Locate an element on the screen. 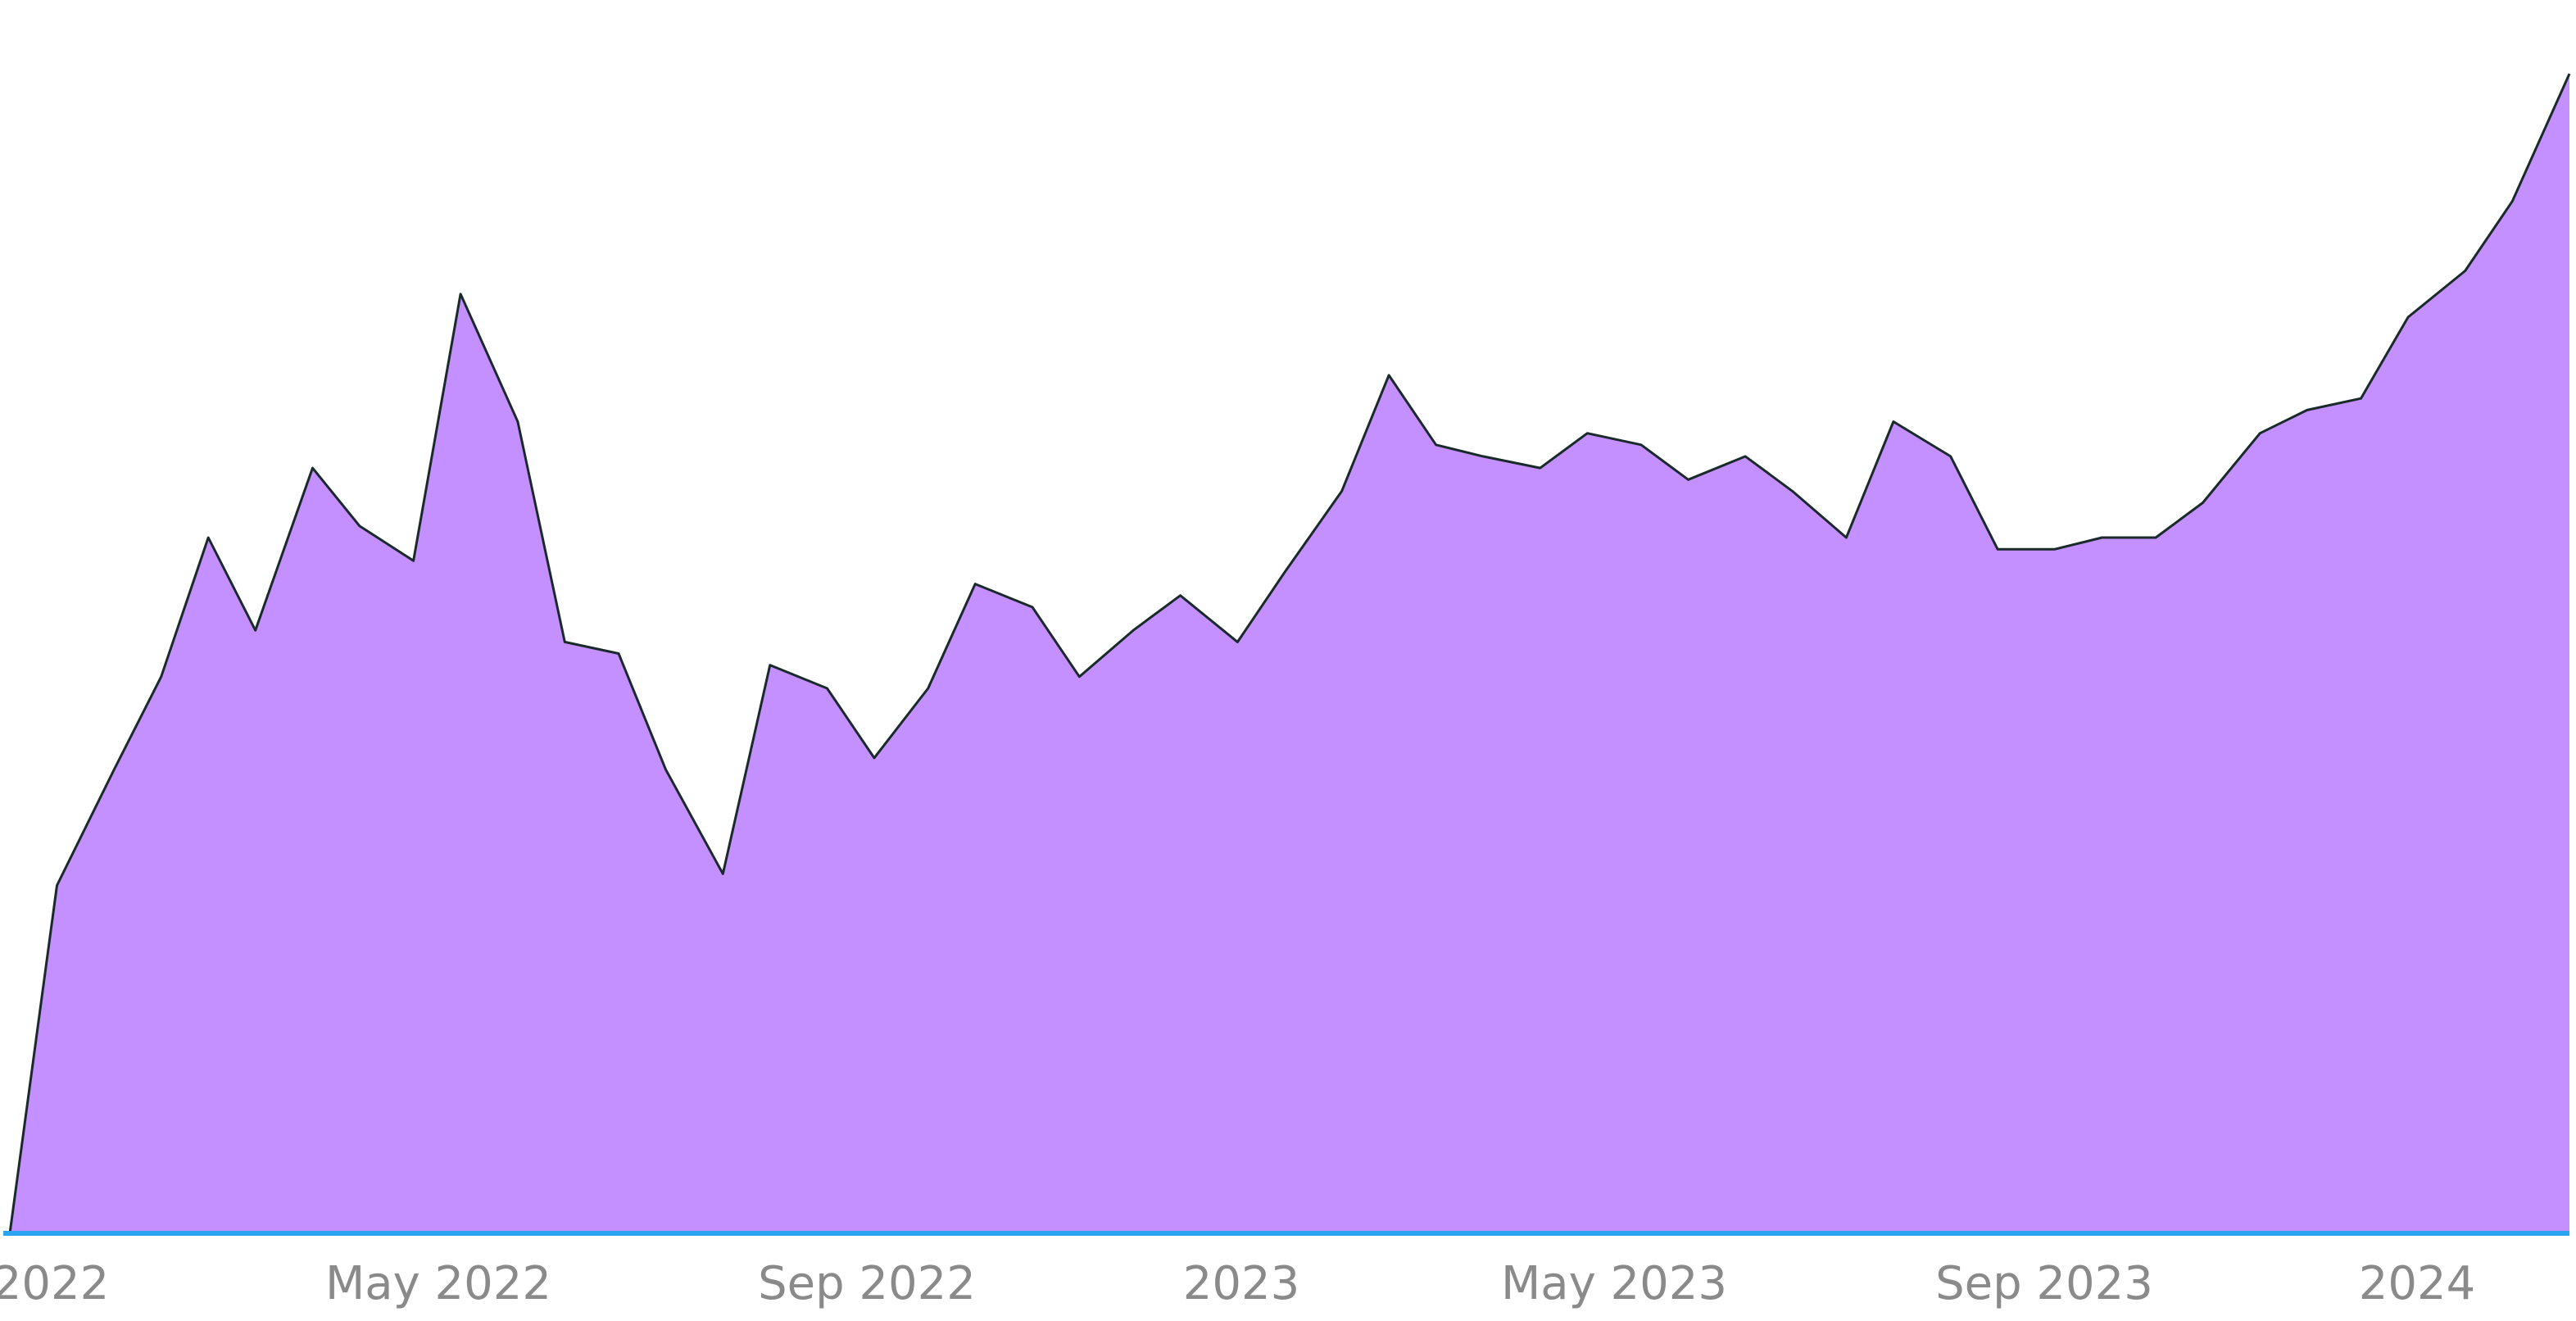  x-tick-label: 2024 is located at coordinates (2417, 1284).